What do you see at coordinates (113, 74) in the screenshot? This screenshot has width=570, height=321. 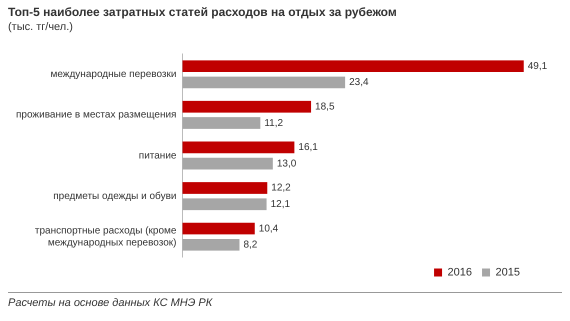 I see `y-tick-label: международные перевозки` at bounding box center [113, 74].